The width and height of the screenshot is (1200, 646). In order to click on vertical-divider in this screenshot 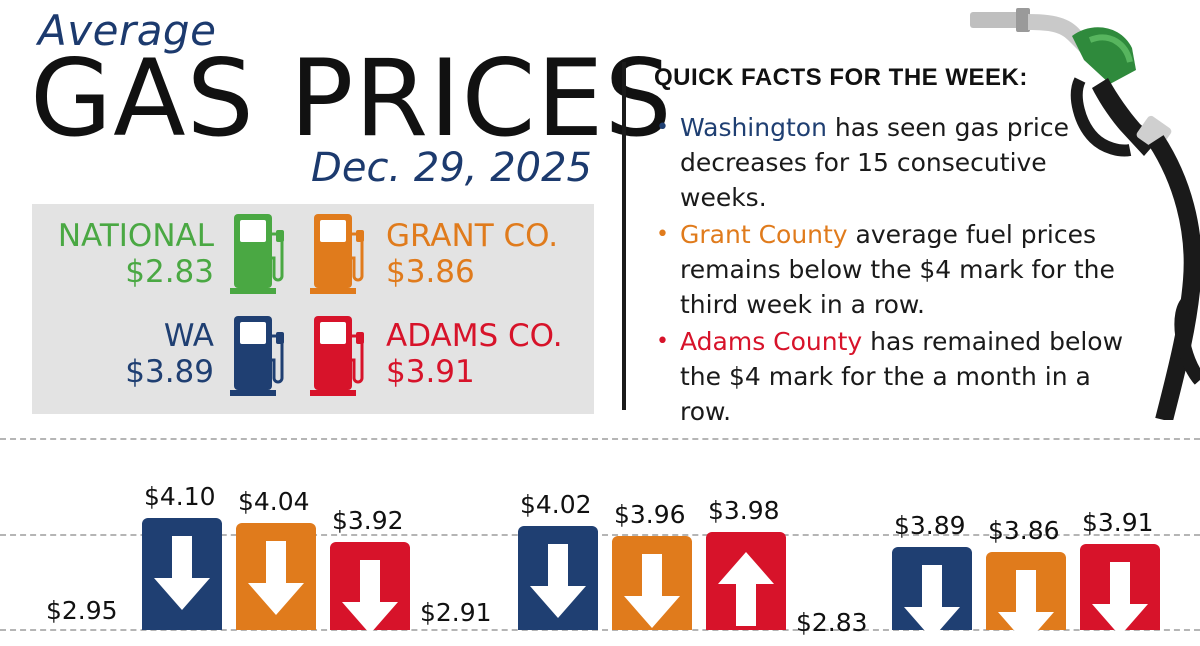, I will do `click(624, 236)`.